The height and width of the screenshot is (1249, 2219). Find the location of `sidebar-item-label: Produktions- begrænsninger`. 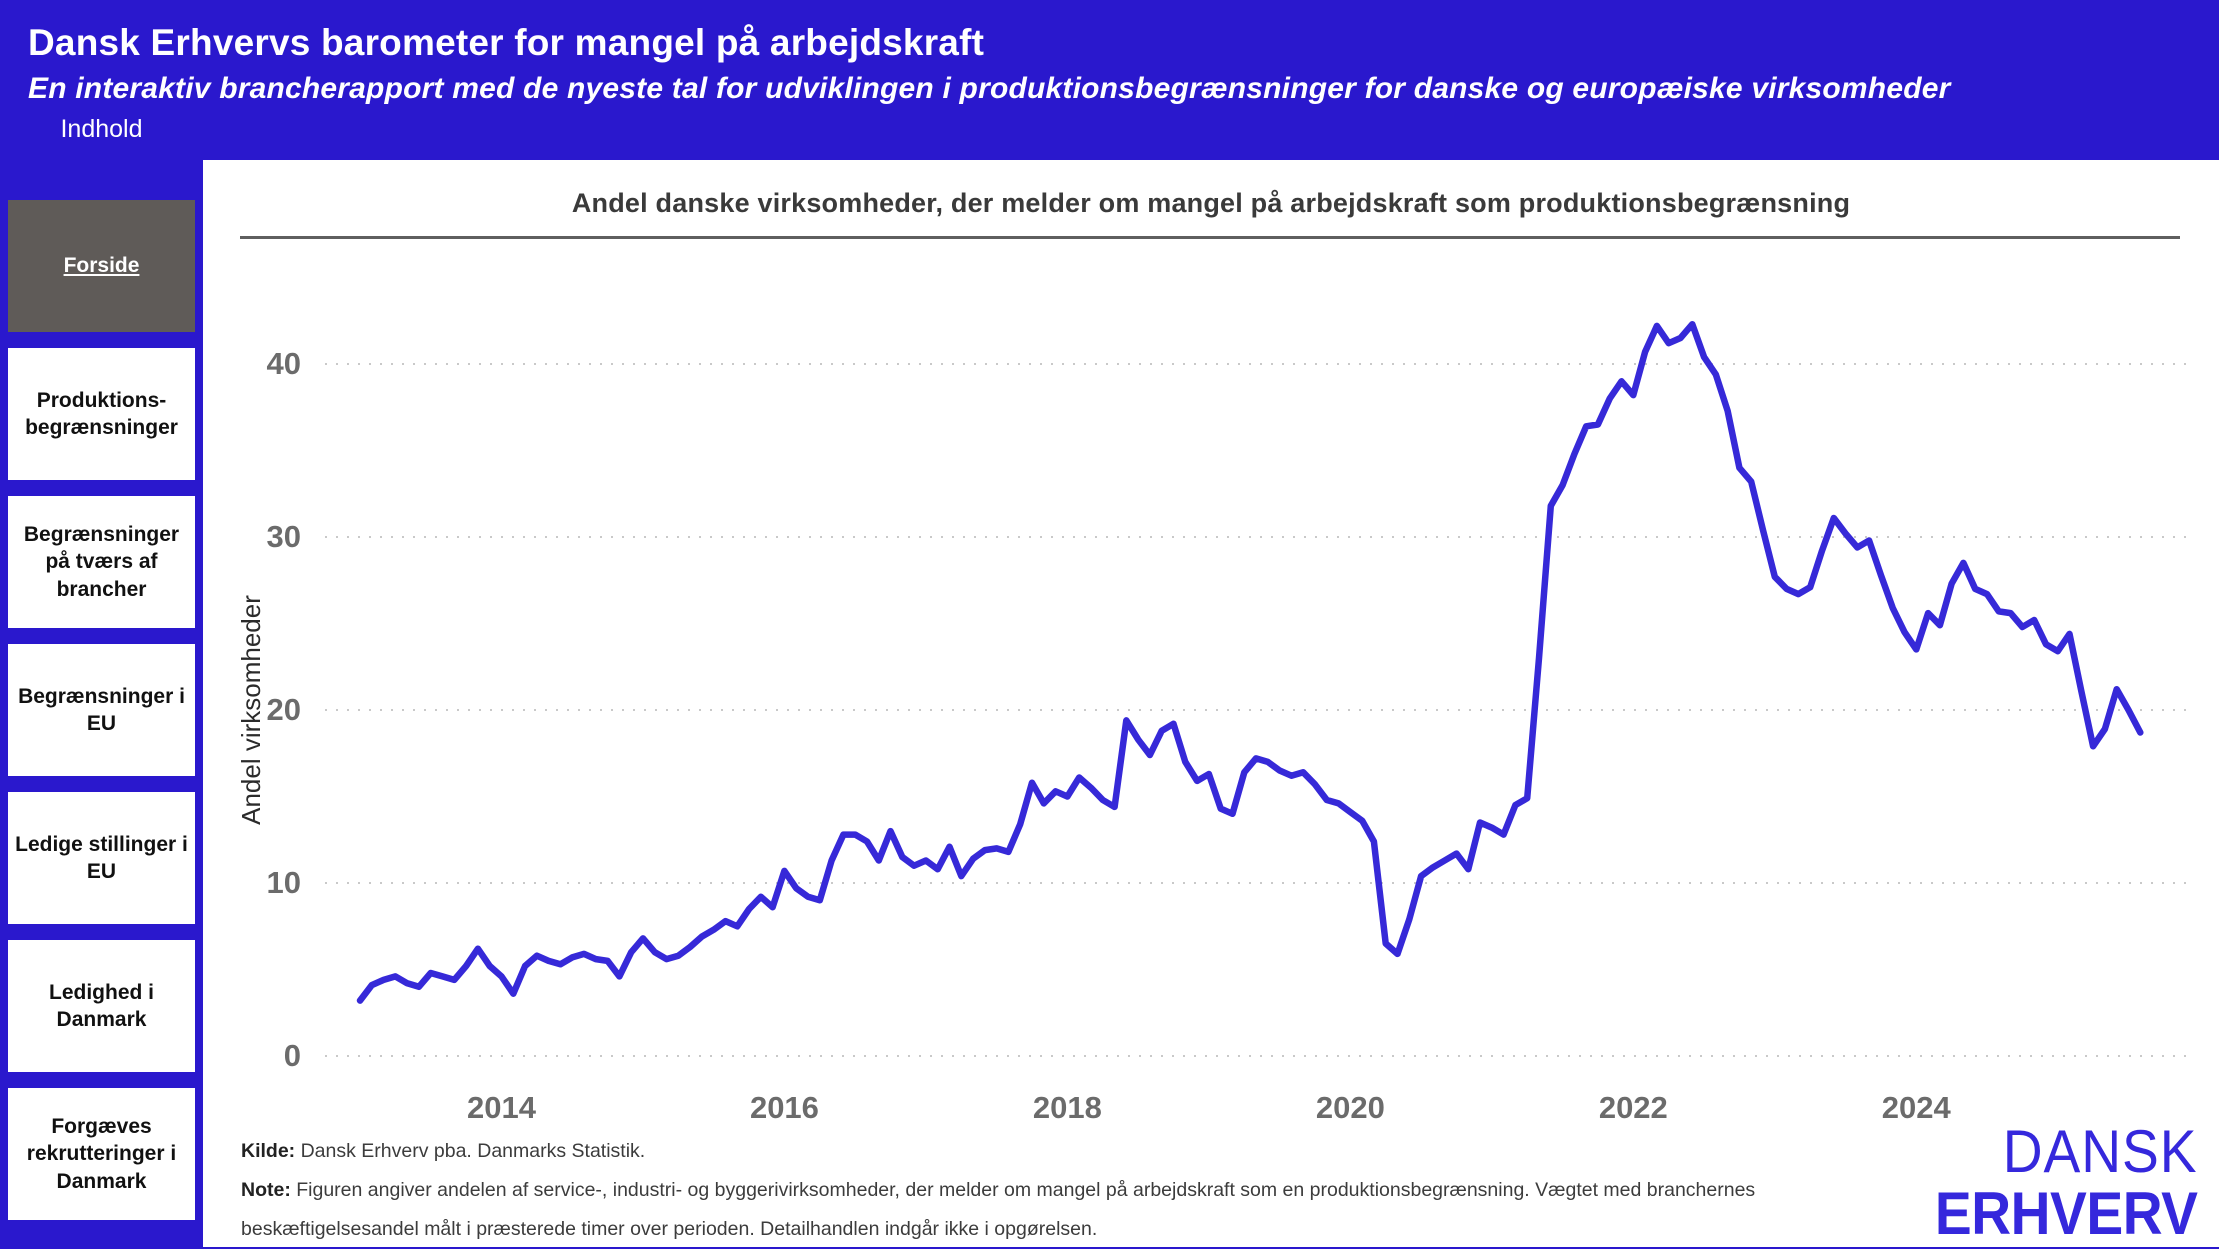

sidebar-item-label: Produktions- begrænsninger is located at coordinates (101, 413).